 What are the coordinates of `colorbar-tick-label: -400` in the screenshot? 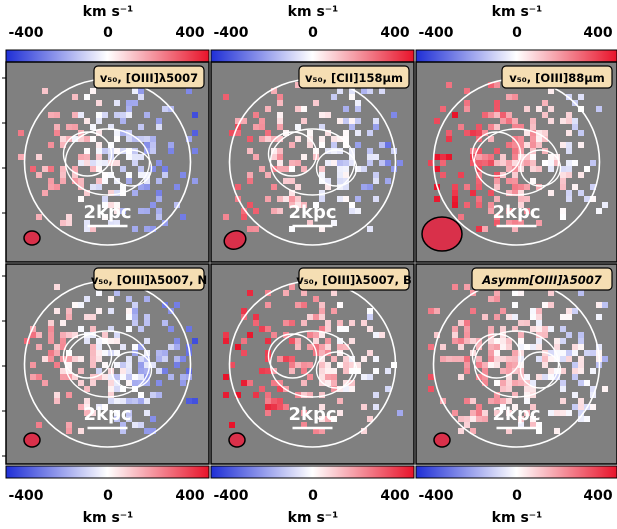 It's located at (230, 33).